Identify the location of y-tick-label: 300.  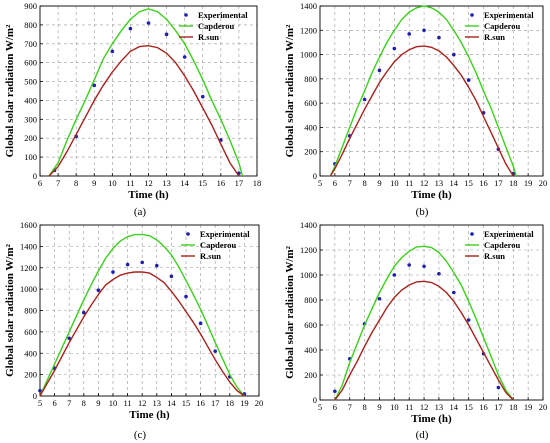
(30, 119).